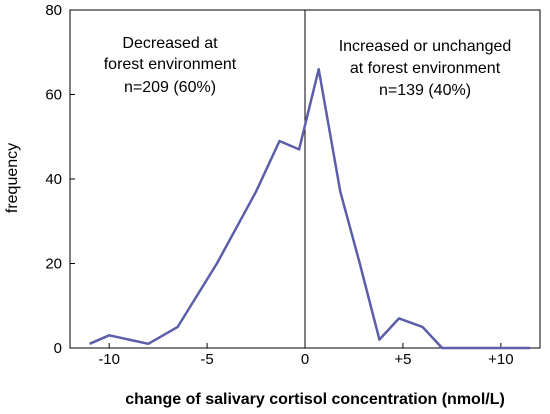 The width and height of the screenshot is (550, 414). I want to click on annotation-left-line-2: forest environment, so click(170, 64).